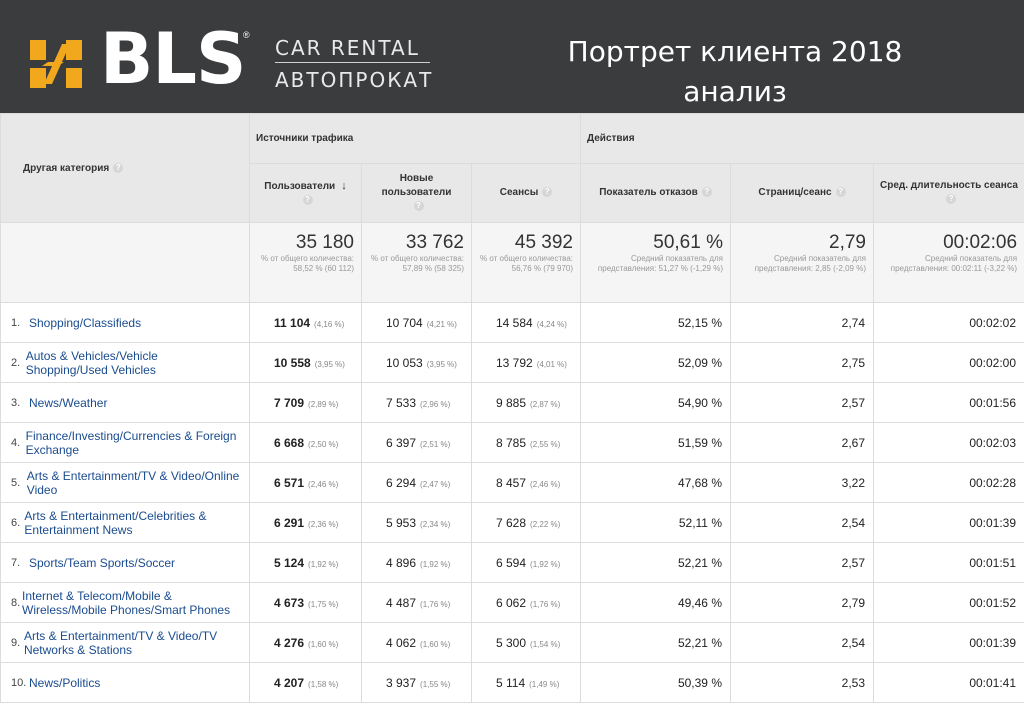  Describe the element at coordinates (289, 642) in the screenshot. I see `users-value: 4 276` at that location.